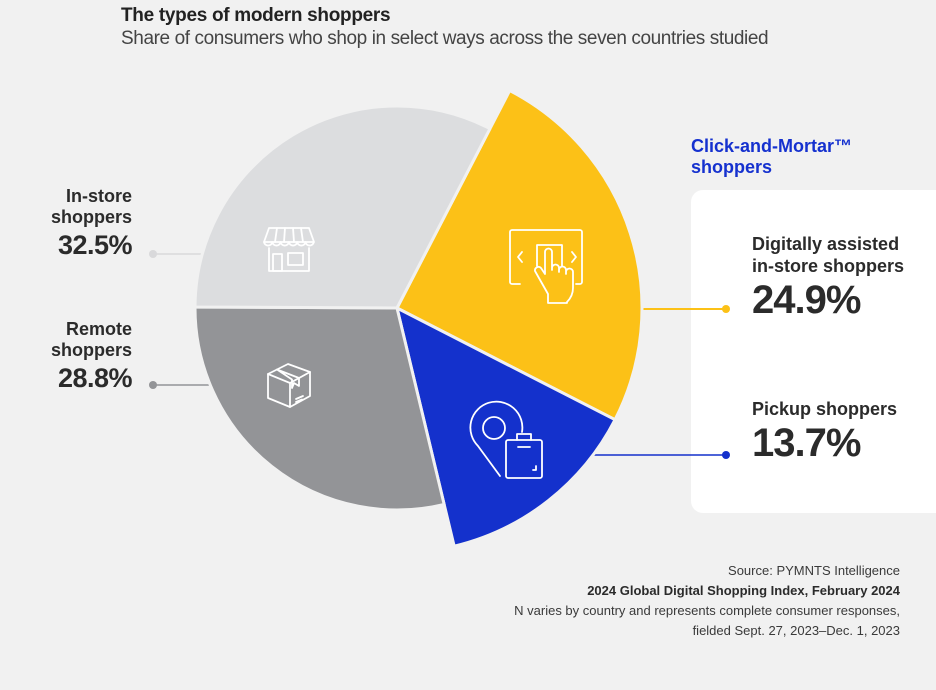 The height and width of the screenshot is (690, 936). I want to click on label-pickup: Pickup shoppers 13.7%, so click(824, 432).